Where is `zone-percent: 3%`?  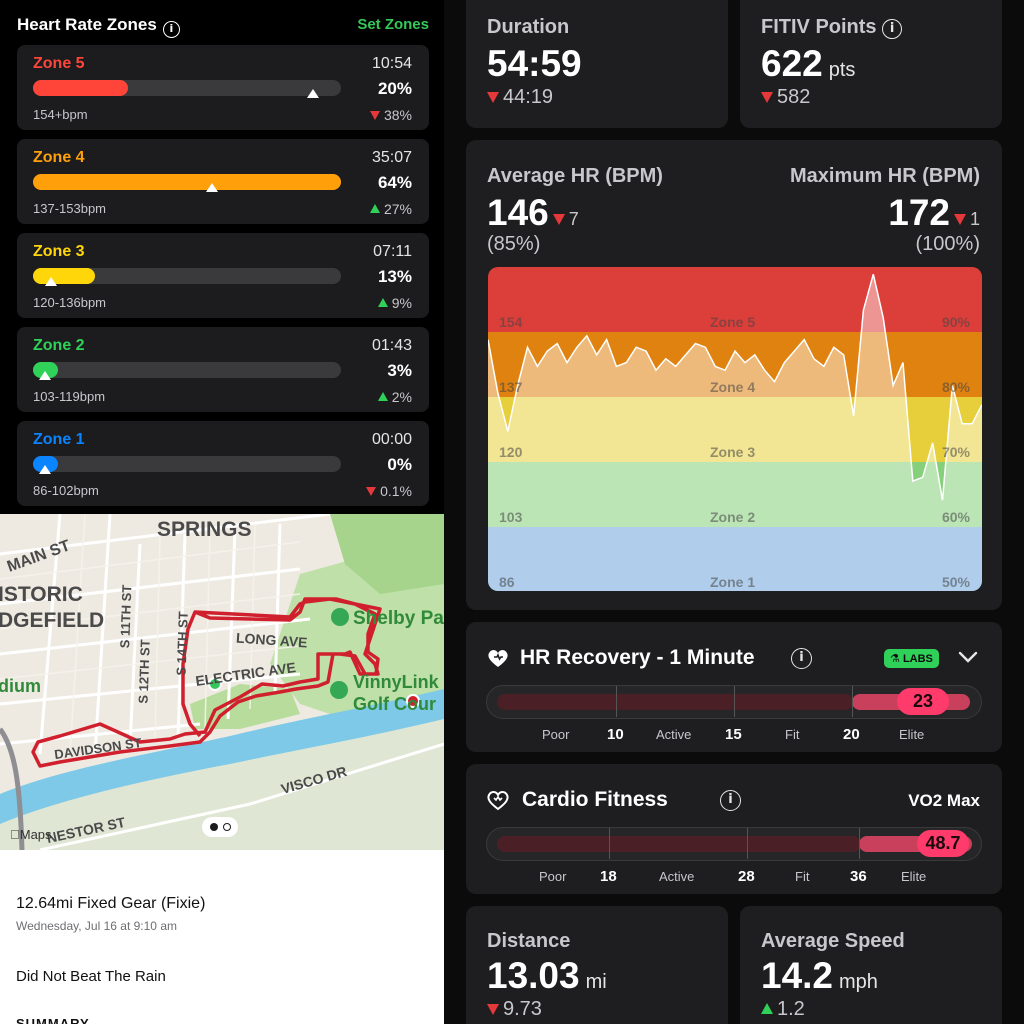 zone-percent: 3% is located at coordinates (399, 370).